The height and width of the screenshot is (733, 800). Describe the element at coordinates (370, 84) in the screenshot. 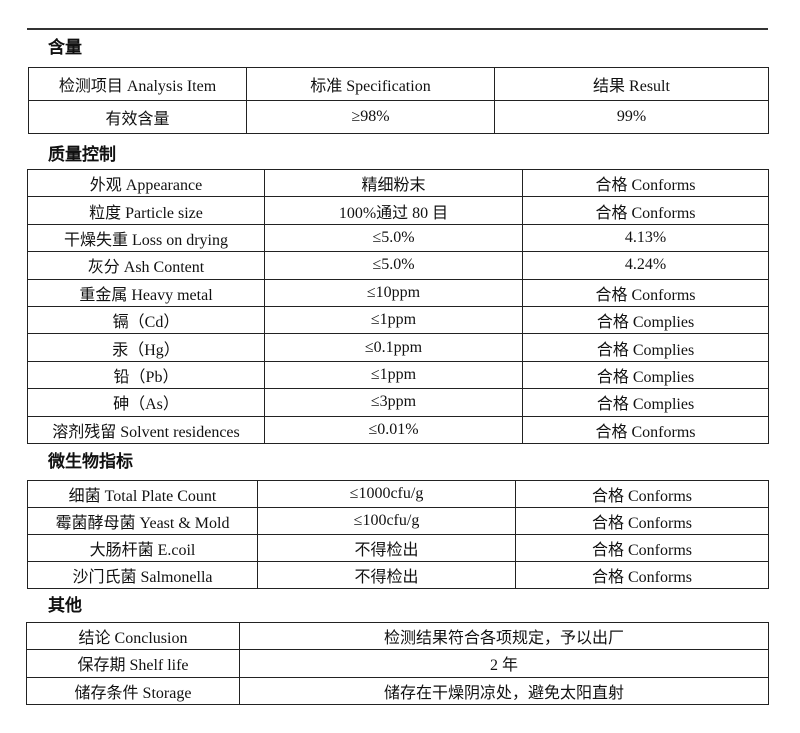

I see `spec-cell: 标准 Specification` at that location.